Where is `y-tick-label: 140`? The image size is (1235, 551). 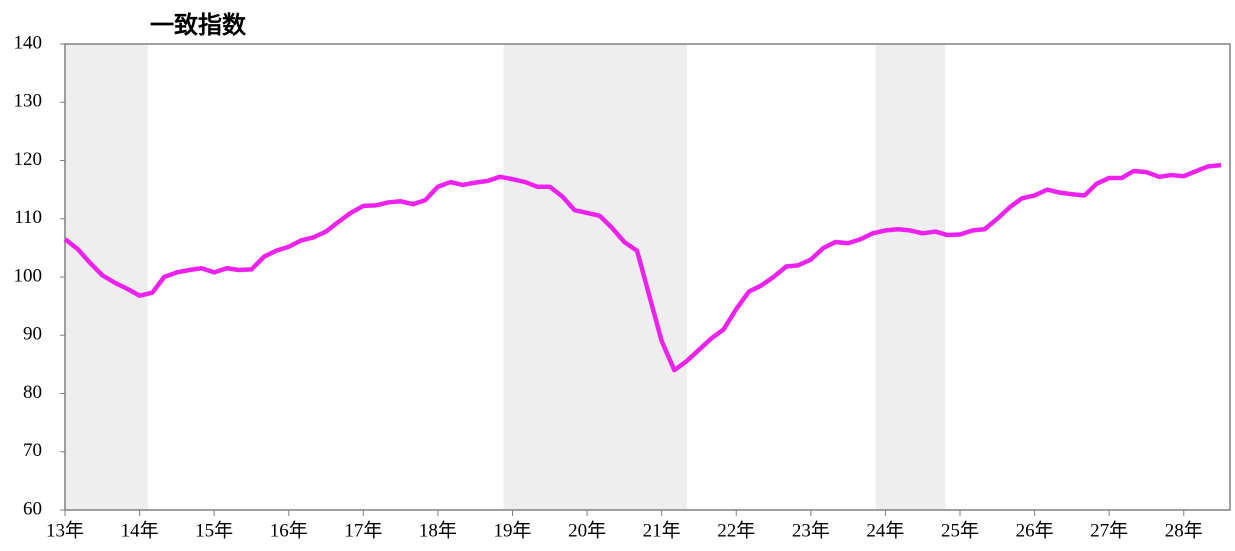
y-tick-label: 140 is located at coordinates (28, 42).